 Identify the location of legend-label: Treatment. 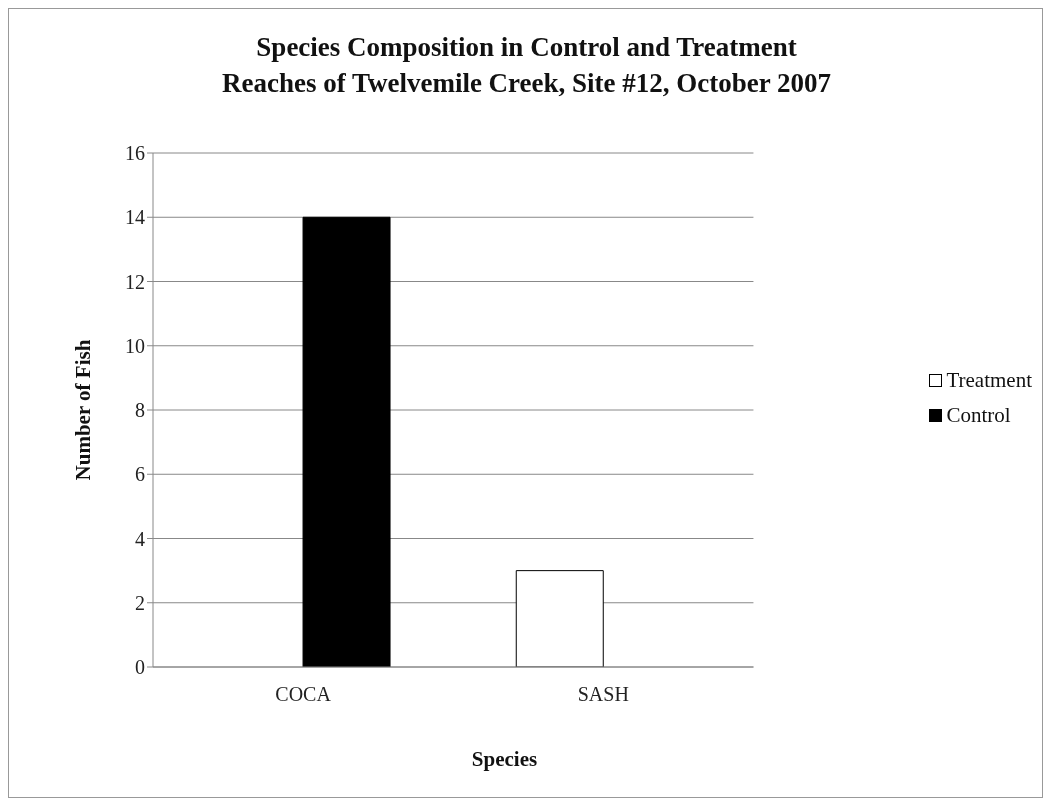
(989, 380).